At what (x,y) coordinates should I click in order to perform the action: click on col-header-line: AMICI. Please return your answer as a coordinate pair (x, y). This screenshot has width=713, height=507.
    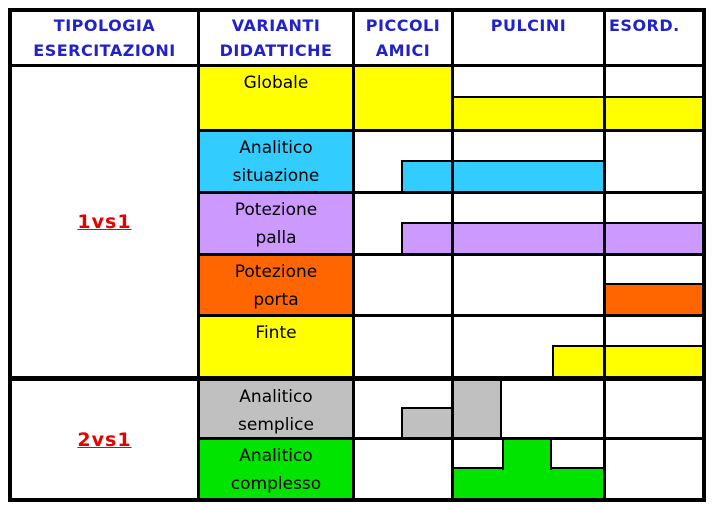
    Looking at the image, I should click on (403, 50).